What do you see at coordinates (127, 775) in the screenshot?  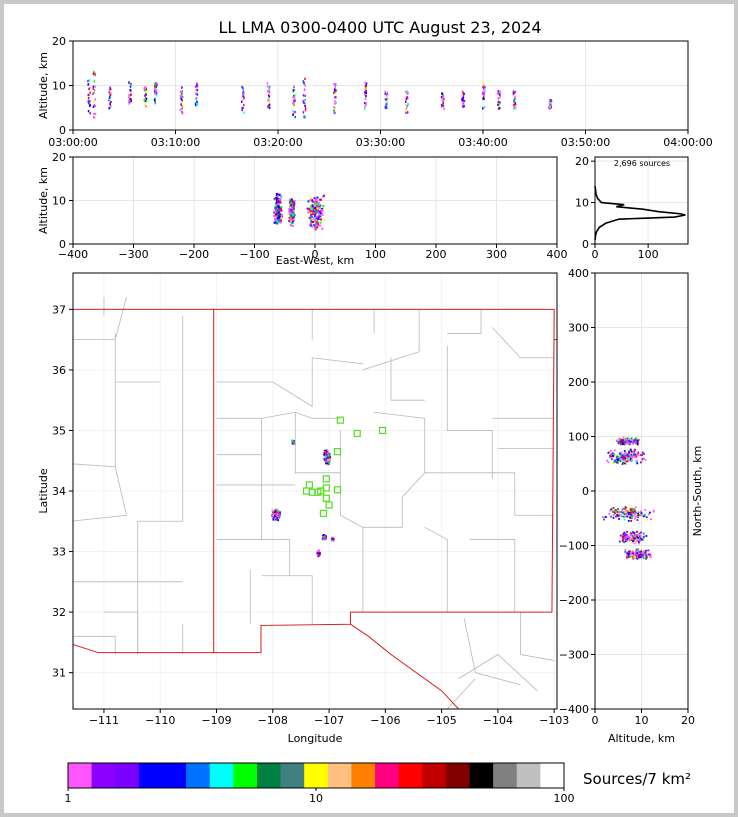 I see `colorbar-swatch` at bounding box center [127, 775].